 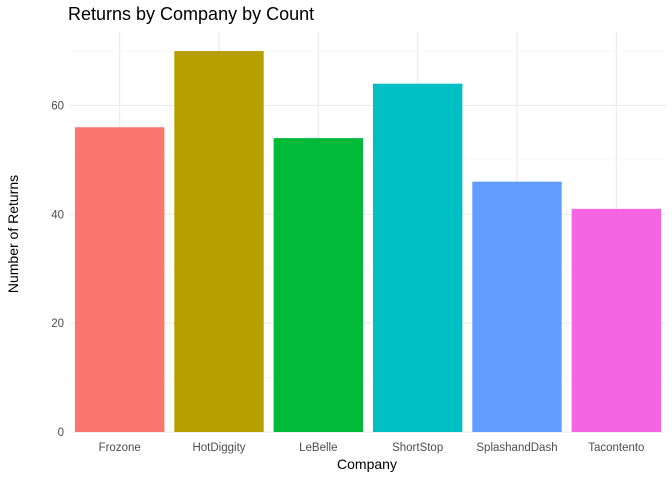 I want to click on x-axis-title: Company, so click(x=367, y=464).